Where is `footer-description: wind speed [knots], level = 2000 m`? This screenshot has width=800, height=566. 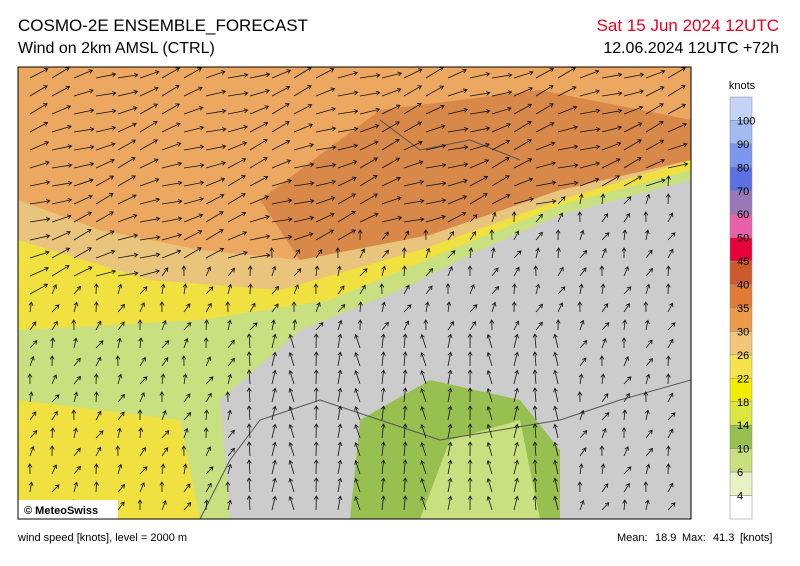 footer-description: wind speed [knots], level = 2000 m is located at coordinates (102, 538).